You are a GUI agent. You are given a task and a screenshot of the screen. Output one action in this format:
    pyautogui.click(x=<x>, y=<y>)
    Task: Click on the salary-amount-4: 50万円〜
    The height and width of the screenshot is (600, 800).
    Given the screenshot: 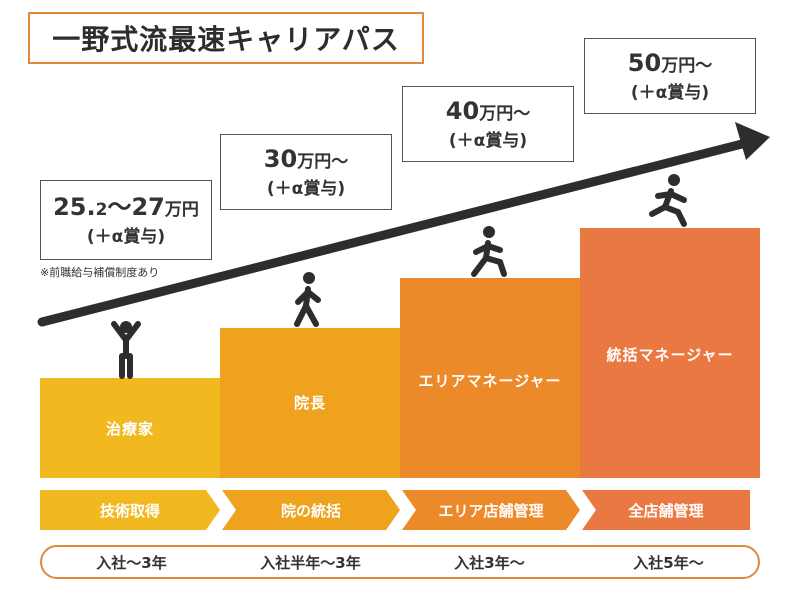 What is the action you would take?
    pyautogui.click(x=670, y=64)
    